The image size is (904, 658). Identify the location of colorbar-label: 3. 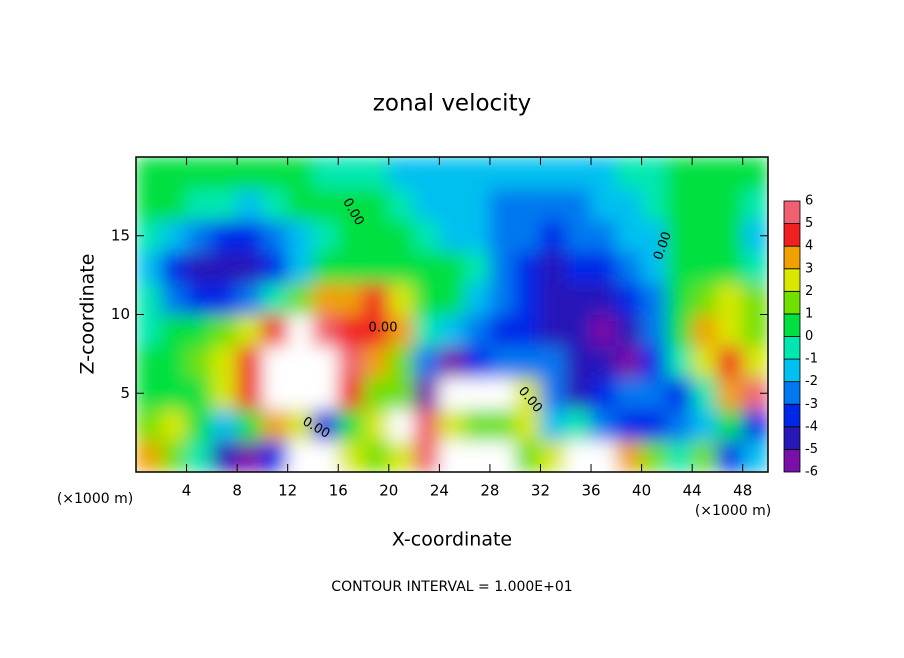
(809, 268).